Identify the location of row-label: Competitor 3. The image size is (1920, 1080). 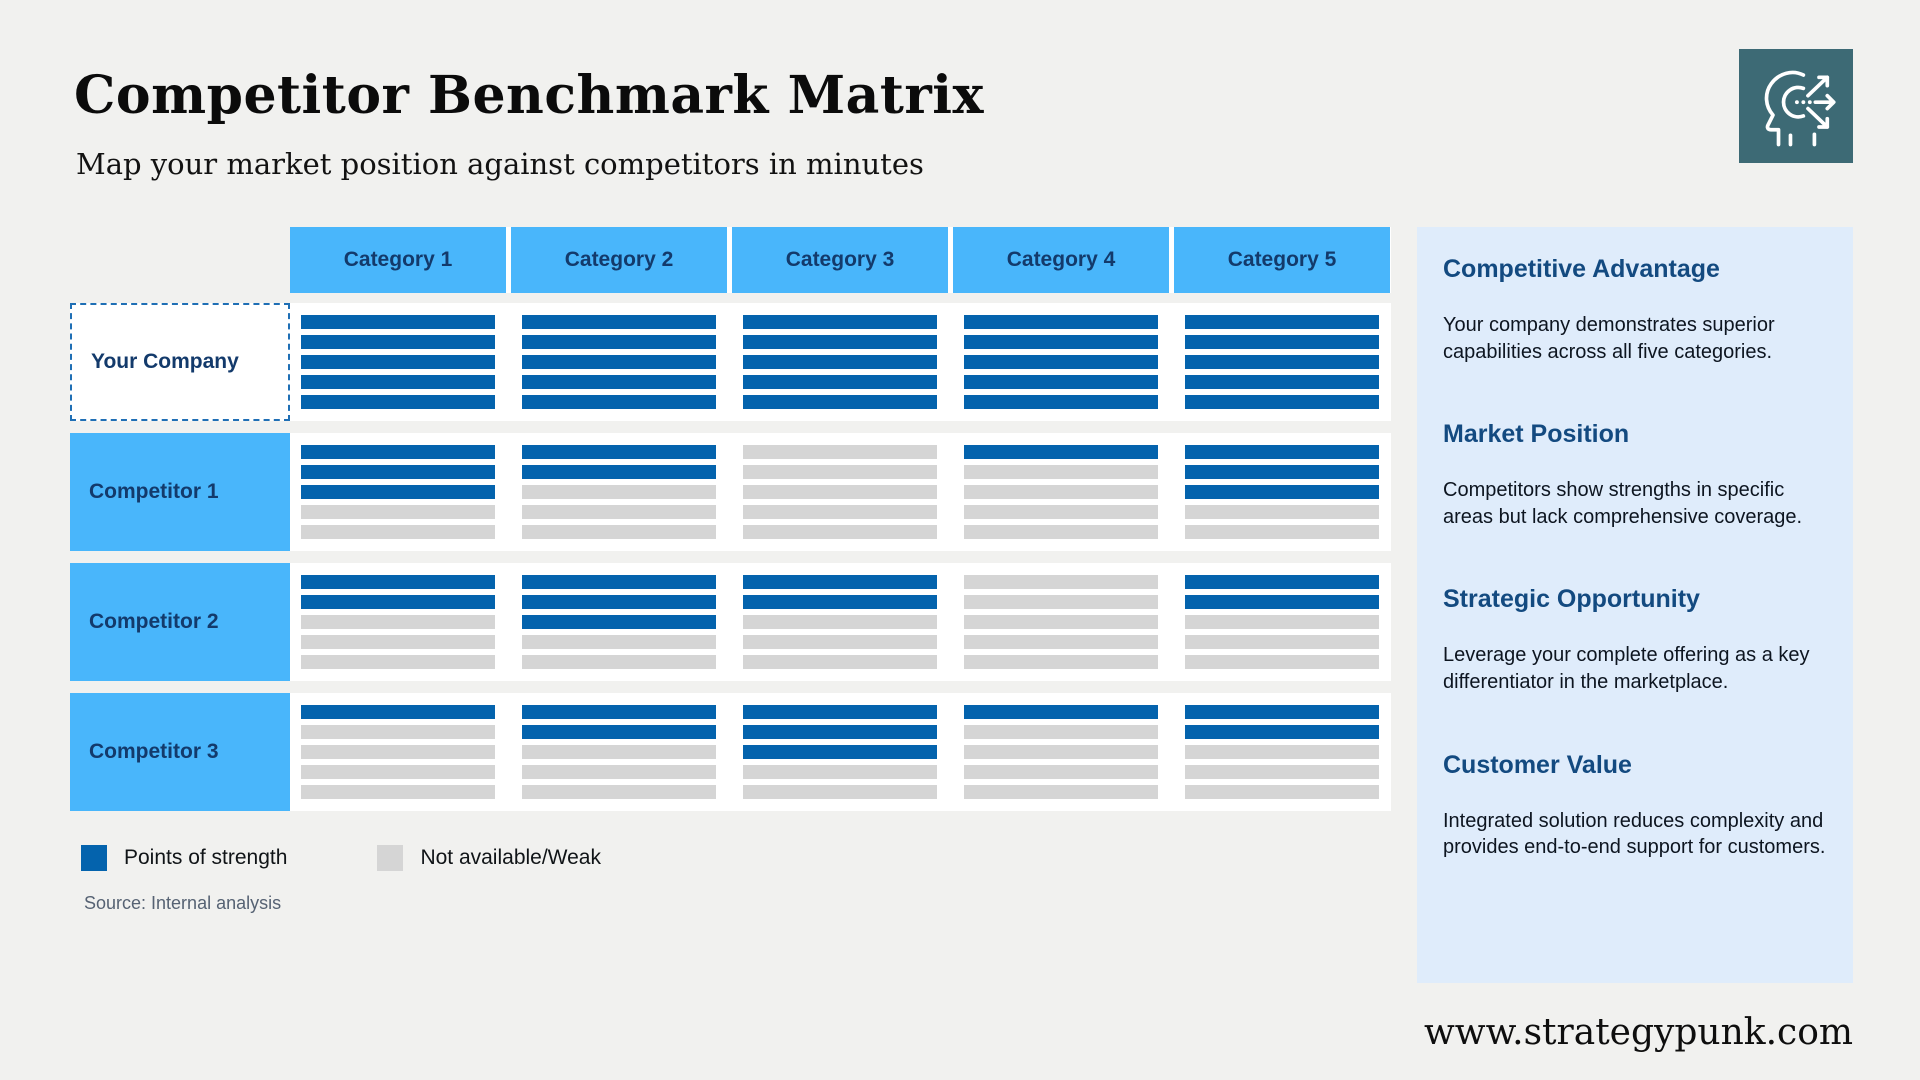
(180, 752).